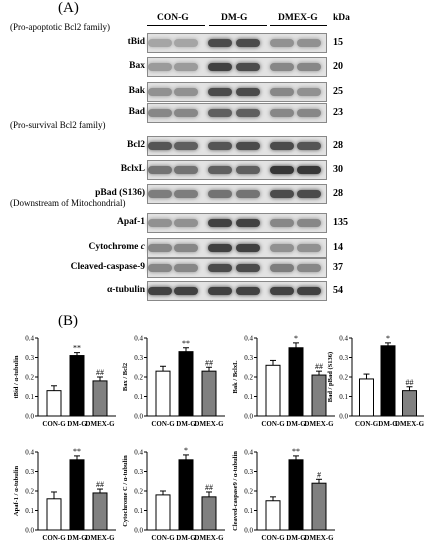  I want to click on blot-label-0: tBid, so click(136, 42).